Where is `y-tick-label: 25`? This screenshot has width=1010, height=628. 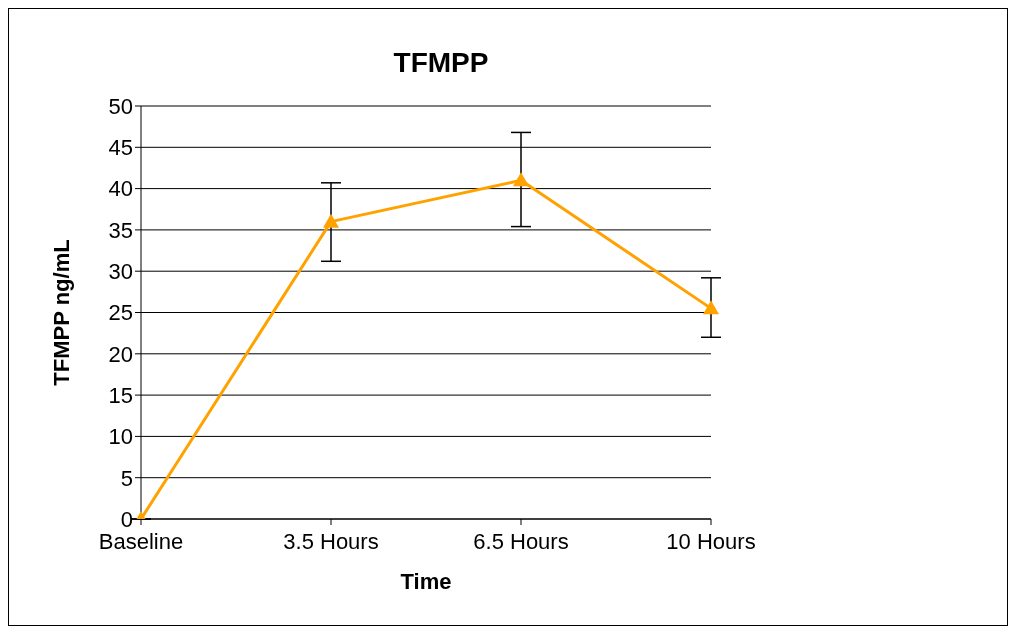 y-tick-label: 25 is located at coordinates (120, 313).